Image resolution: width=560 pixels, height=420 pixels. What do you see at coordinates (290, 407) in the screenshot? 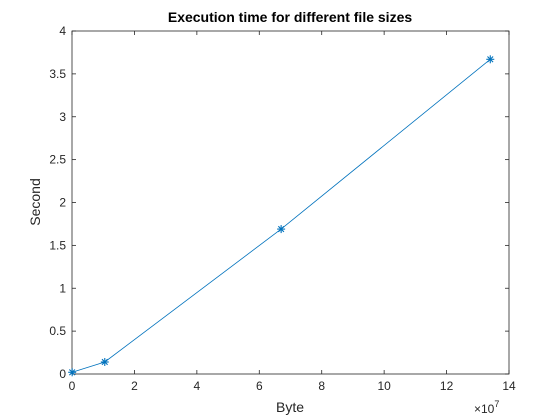
I see `x-axis-label: Byte` at bounding box center [290, 407].